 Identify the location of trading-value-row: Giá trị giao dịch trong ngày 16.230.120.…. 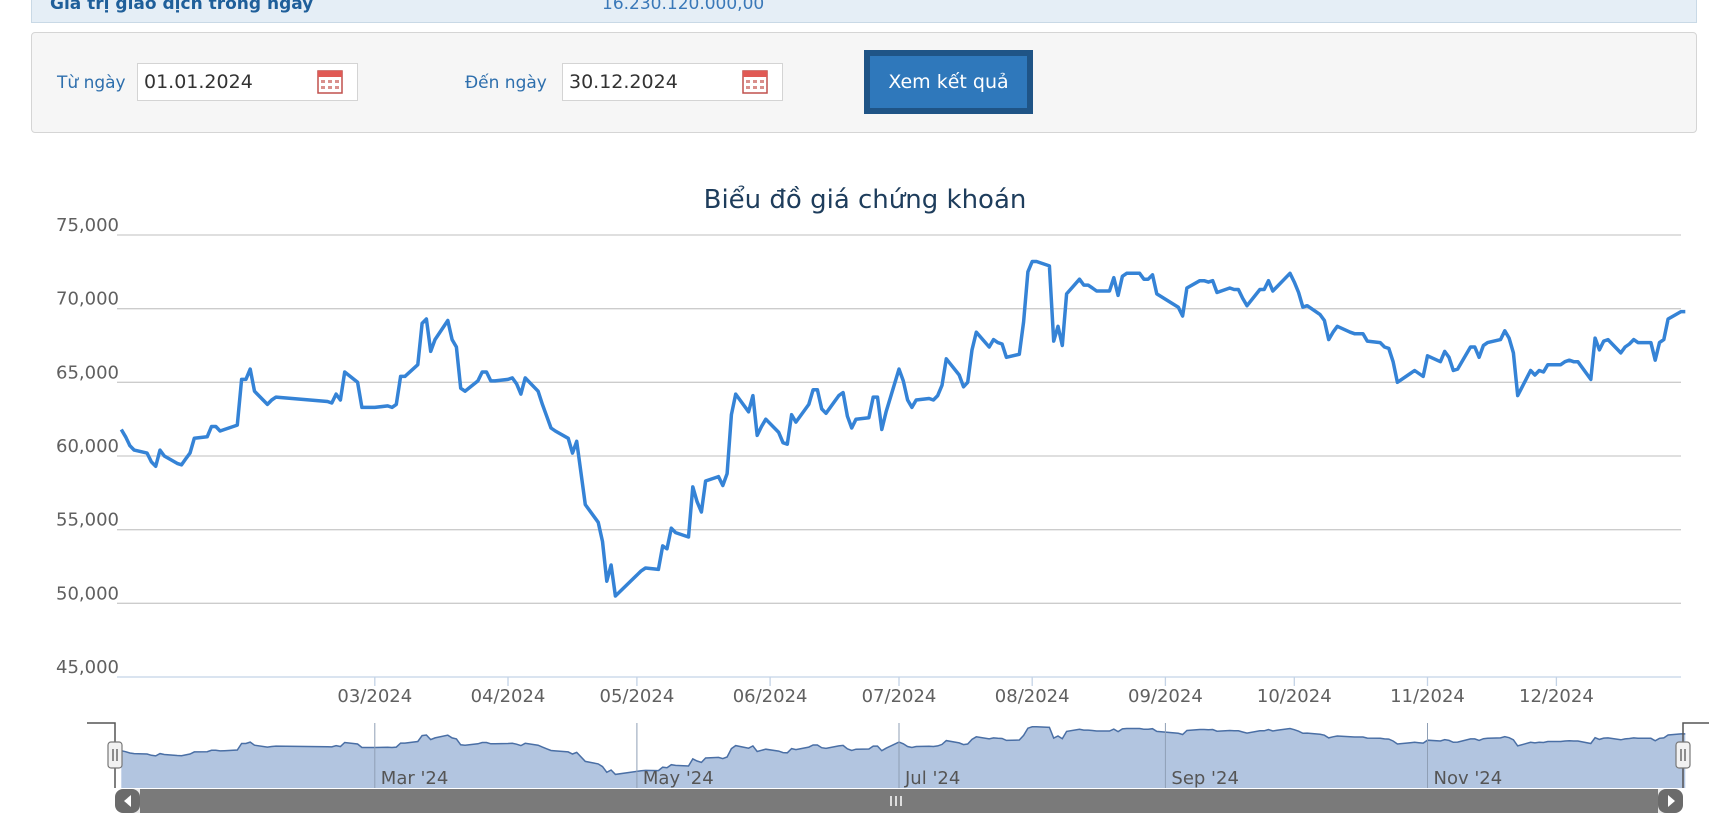
(864, 11).